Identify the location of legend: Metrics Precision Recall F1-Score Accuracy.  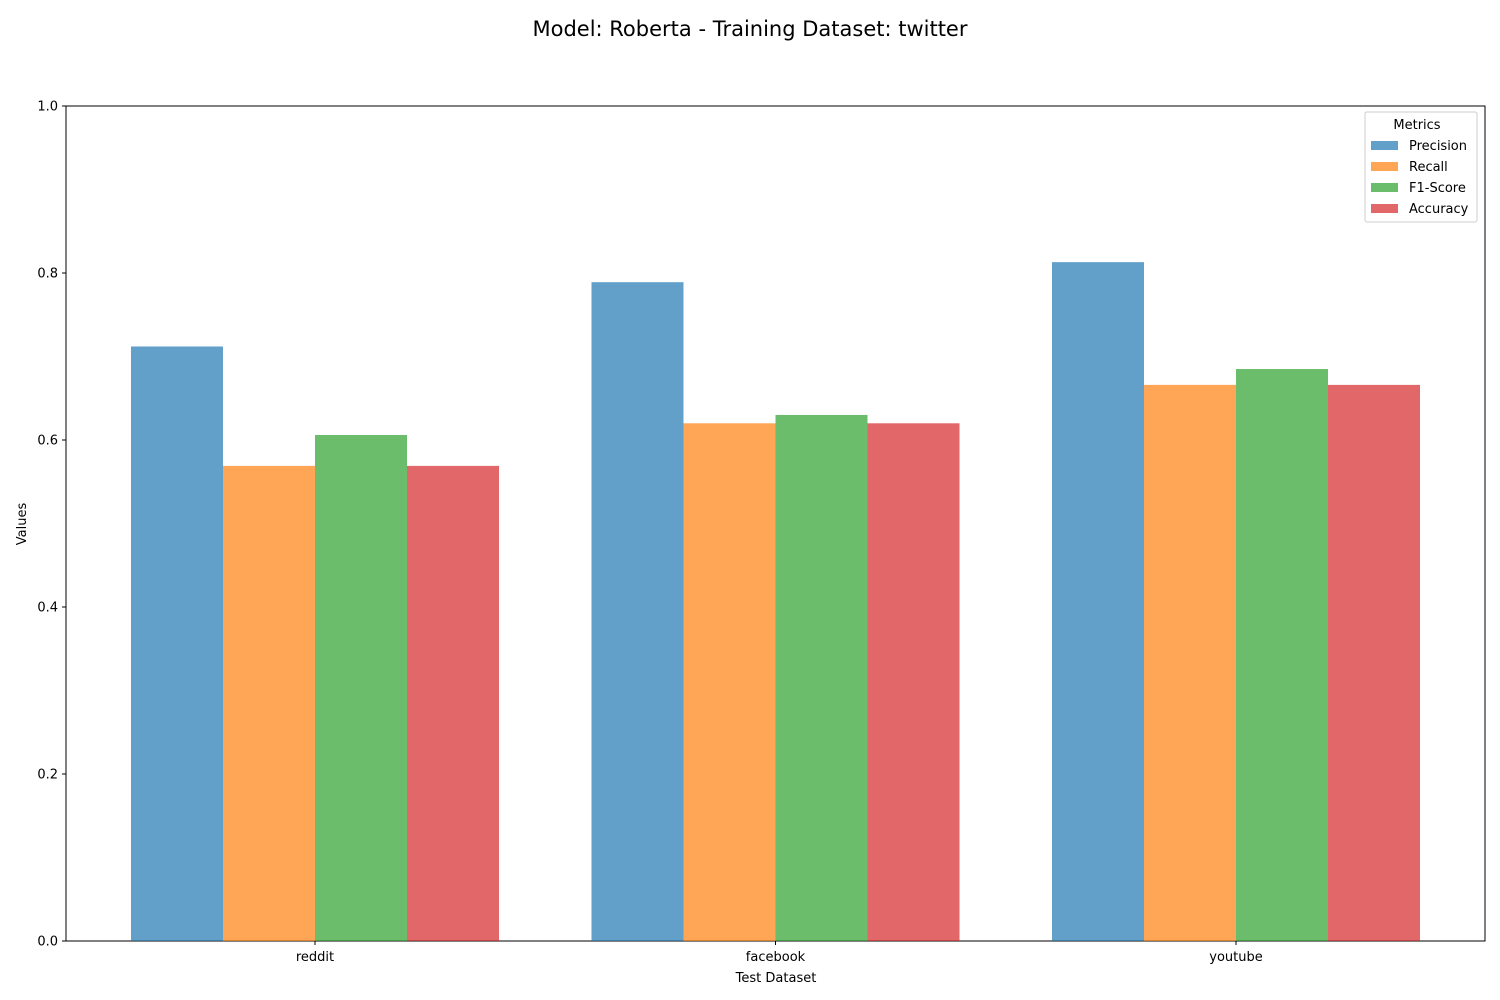
(1421, 167).